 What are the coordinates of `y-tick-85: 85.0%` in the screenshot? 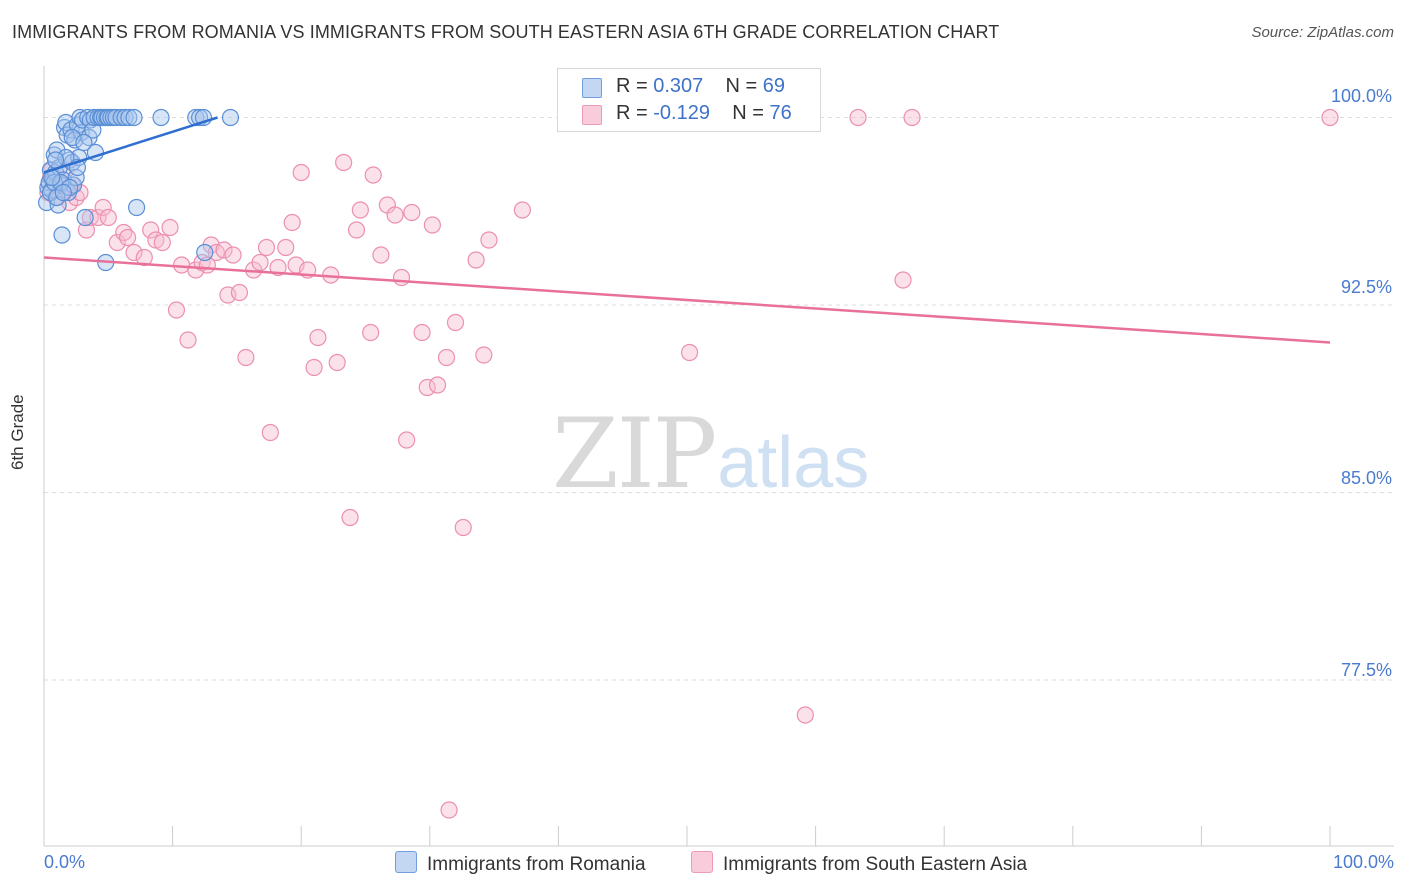 It's located at (1366, 478).